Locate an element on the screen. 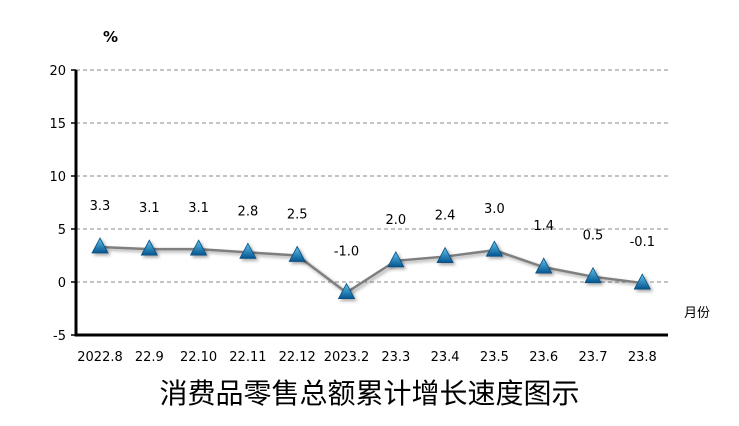 The image size is (739, 426). data-label: 2.8 is located at coordinates (248, 211).